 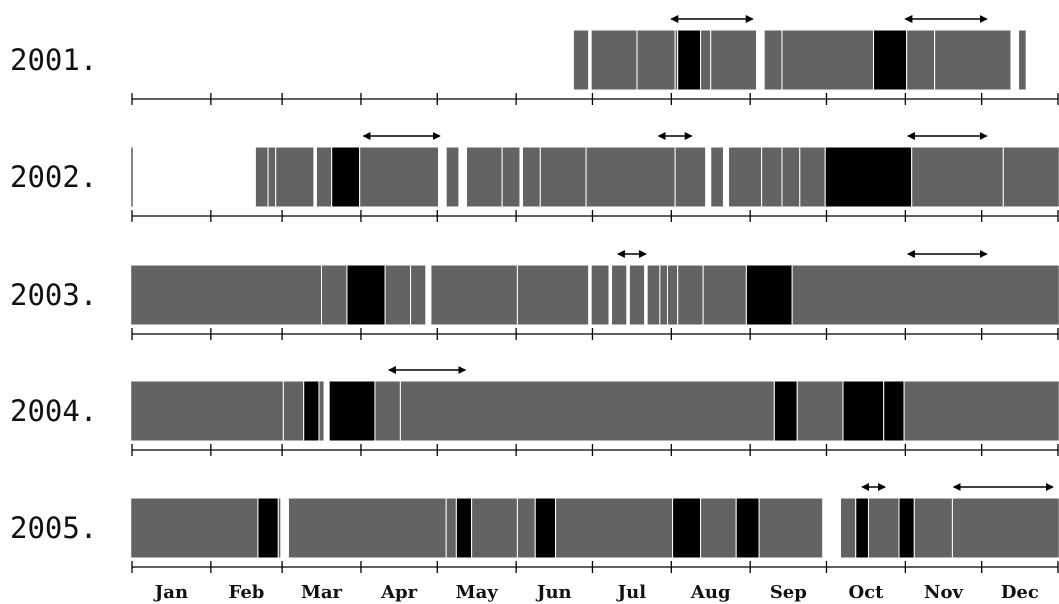 I want to click on month-labels: Jan Feb Mar Apr May Jun Jul Aug Sep Oct Nov Dec, so click(x=596, y=592).